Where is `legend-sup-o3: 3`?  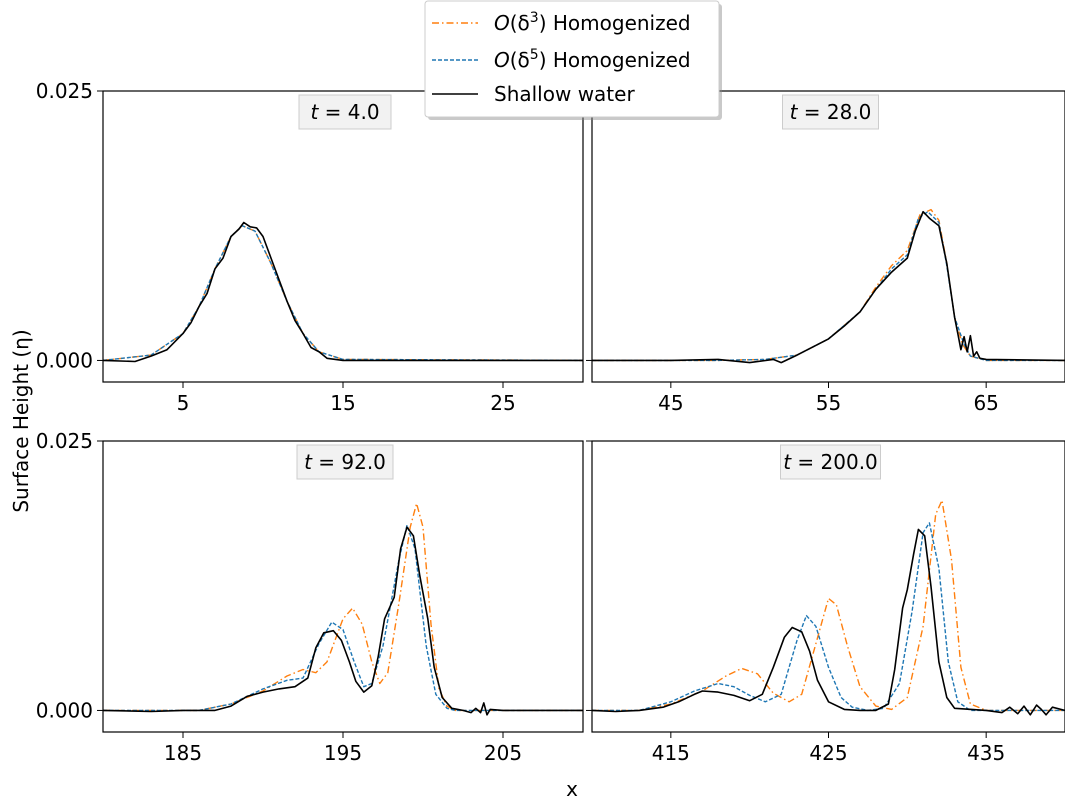 legend-sup-o3: 3 is located at coordinates (534, 18).